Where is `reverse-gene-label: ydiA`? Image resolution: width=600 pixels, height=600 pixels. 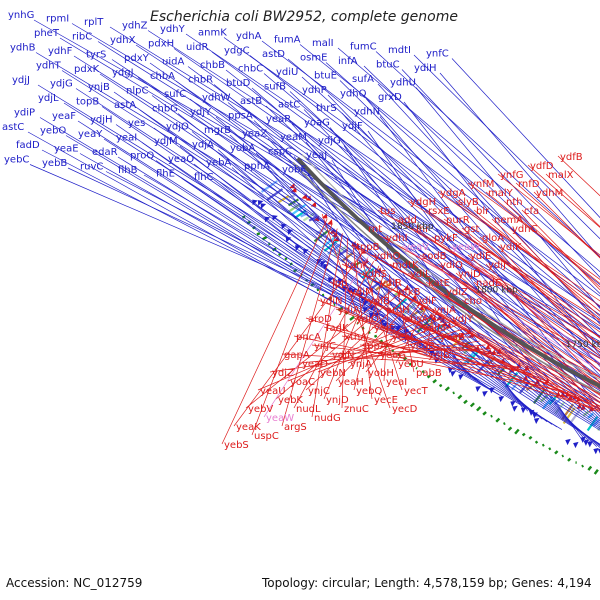
reverse-gene-label: ydiA is located at coordinates (349, 310).